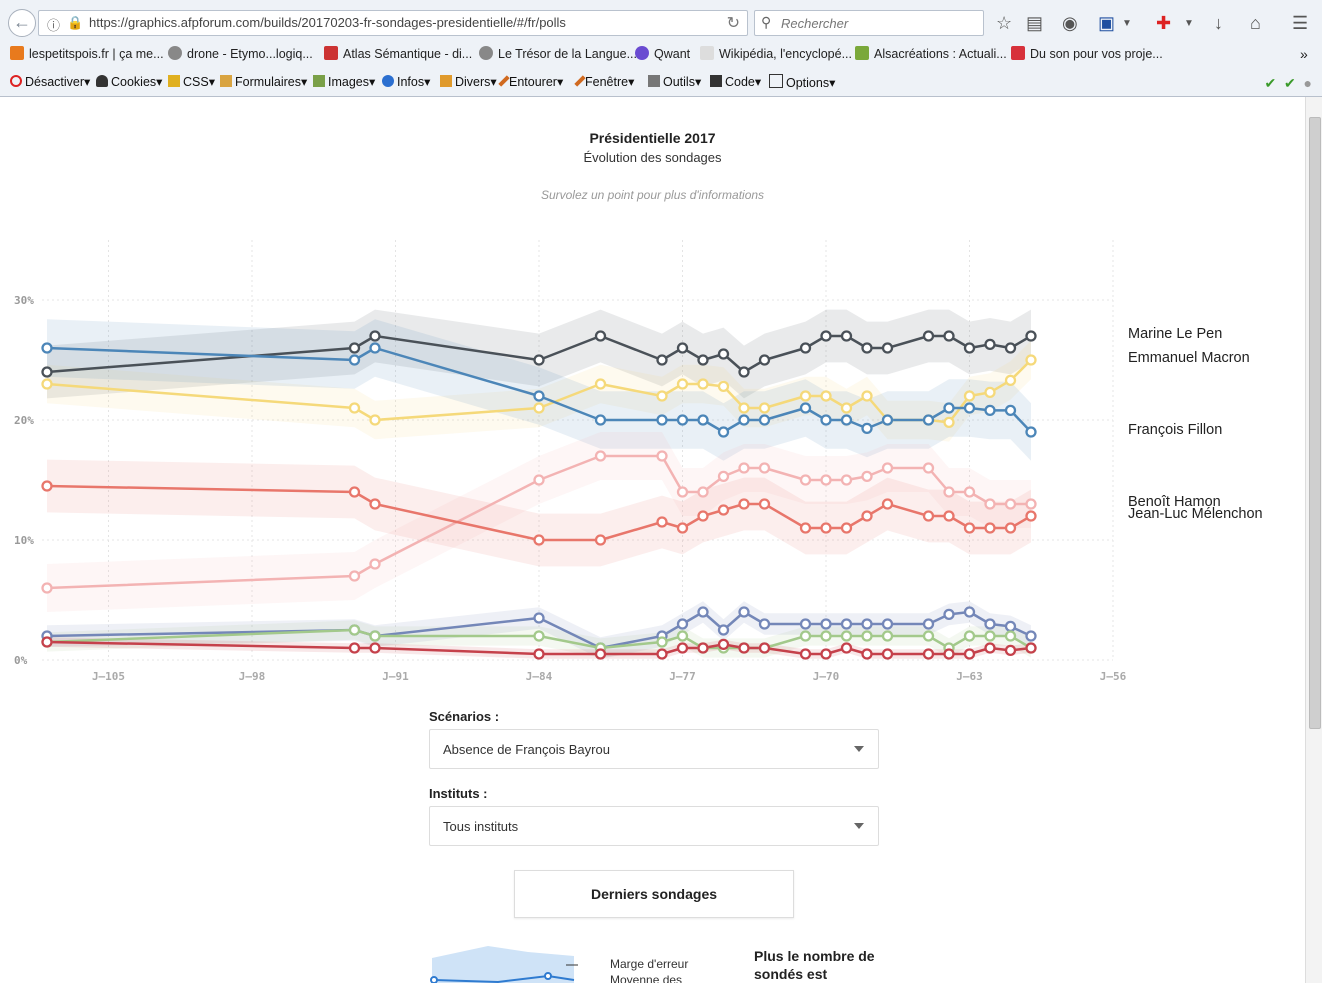  I want to click on home-icon: ⌂, so click(1255, 23).